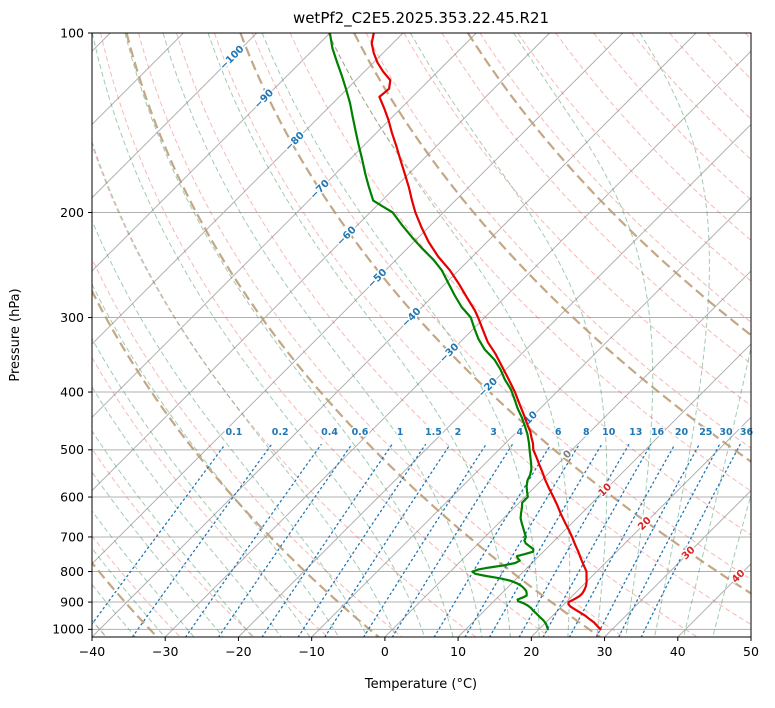  What do you see at coordinates (360, 432) in the screenshot?
I see `mixing-ratio-label: 0.6` at bounding box center [360, 432].